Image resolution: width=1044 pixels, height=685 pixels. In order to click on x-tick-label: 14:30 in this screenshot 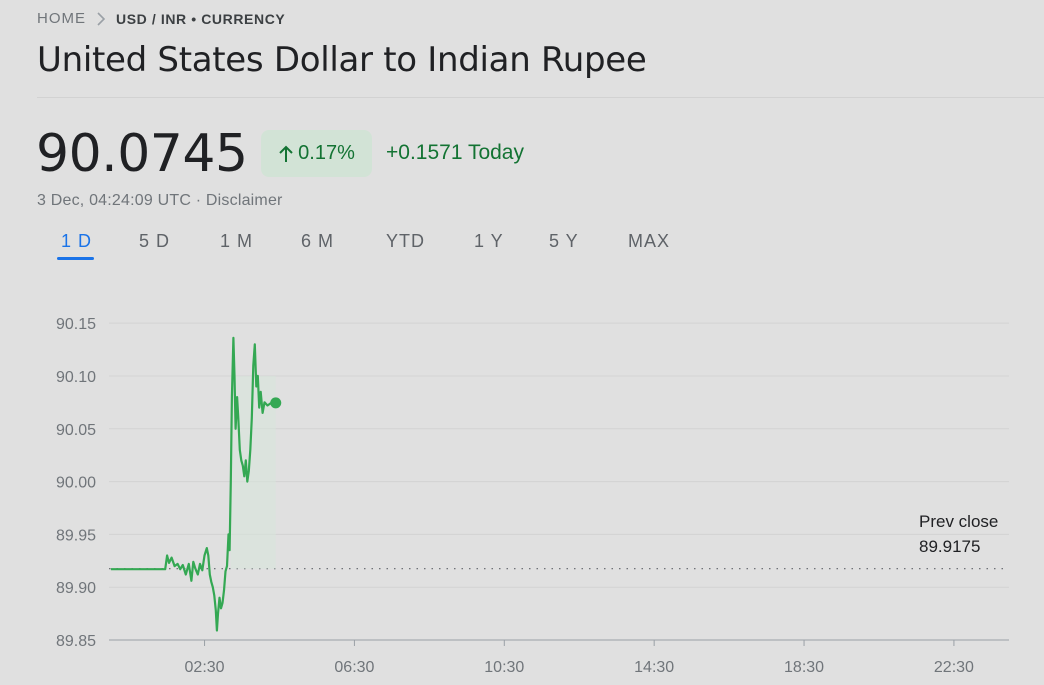, I will do `click(654, 667)`.